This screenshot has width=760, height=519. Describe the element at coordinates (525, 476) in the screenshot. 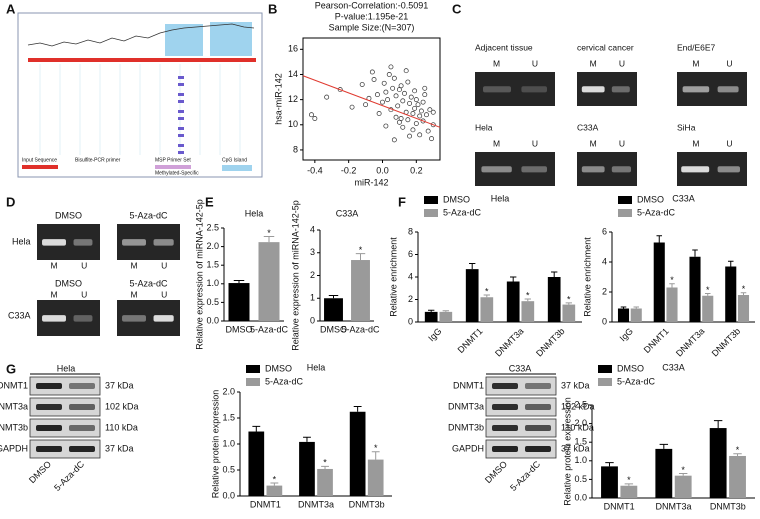

I see `lane-label: 5-Aza-dC` at that location.